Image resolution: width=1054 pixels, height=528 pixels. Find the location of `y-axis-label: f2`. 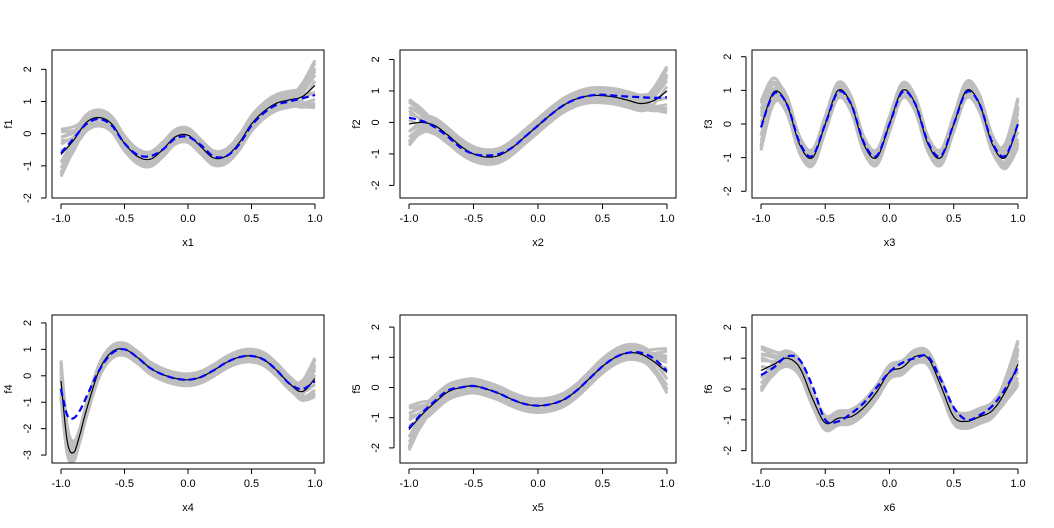

y-axis-label: f2 is located at coordinates (357, 123).